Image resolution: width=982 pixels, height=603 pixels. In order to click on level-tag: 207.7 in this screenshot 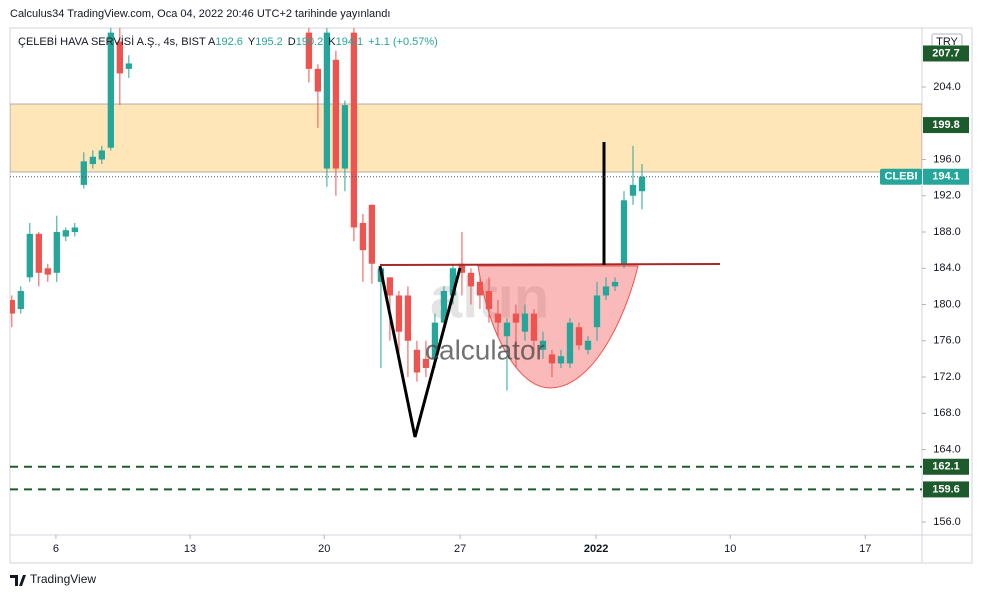, I will do `click(946, 53)`.